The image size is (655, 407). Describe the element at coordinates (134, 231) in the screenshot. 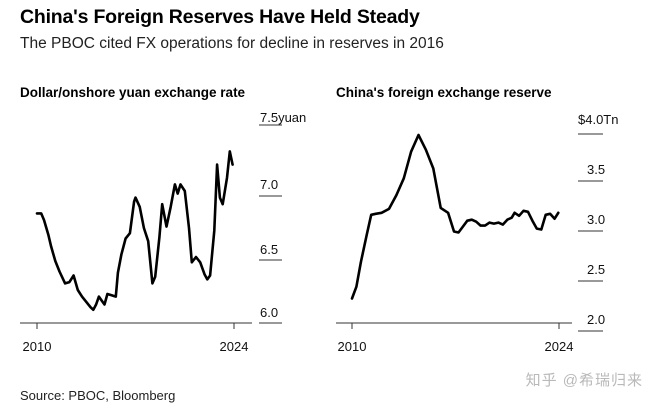

I see `fx-rate-series-line` at that location.